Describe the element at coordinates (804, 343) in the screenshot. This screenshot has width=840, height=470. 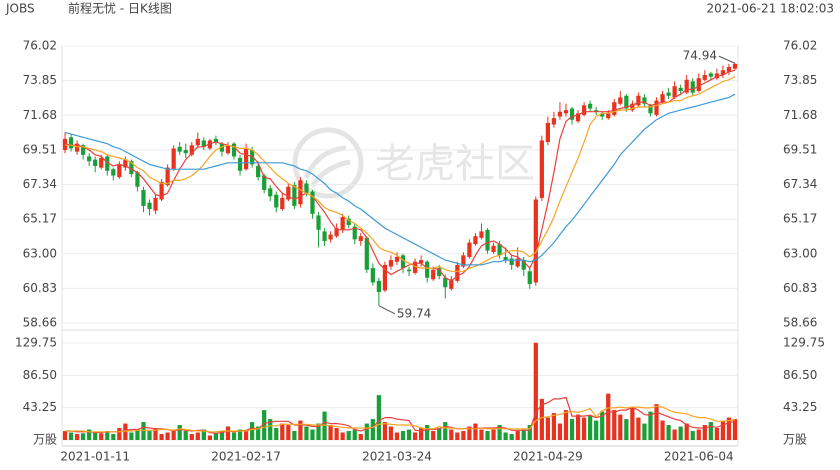
I see `y-tick-label-right: 129.75` at that location.